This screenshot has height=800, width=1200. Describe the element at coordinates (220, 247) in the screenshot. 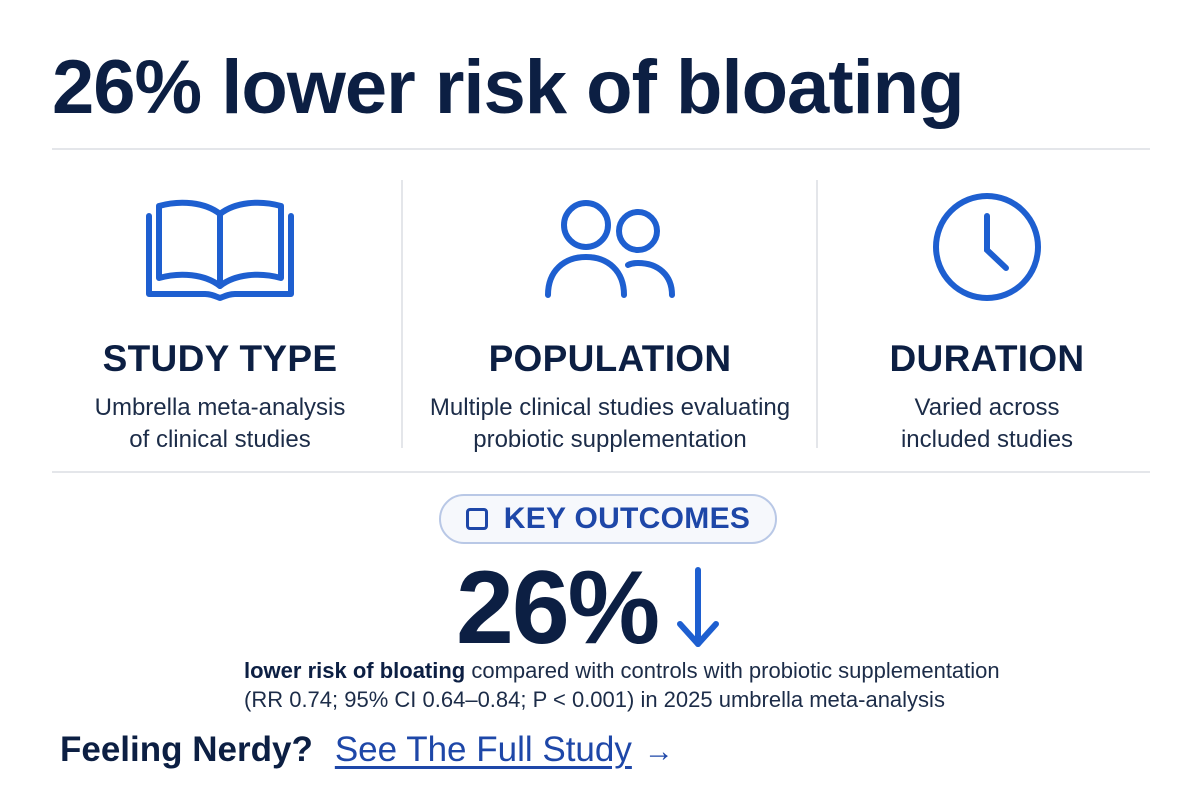

I see `open-book-icon` at that location.